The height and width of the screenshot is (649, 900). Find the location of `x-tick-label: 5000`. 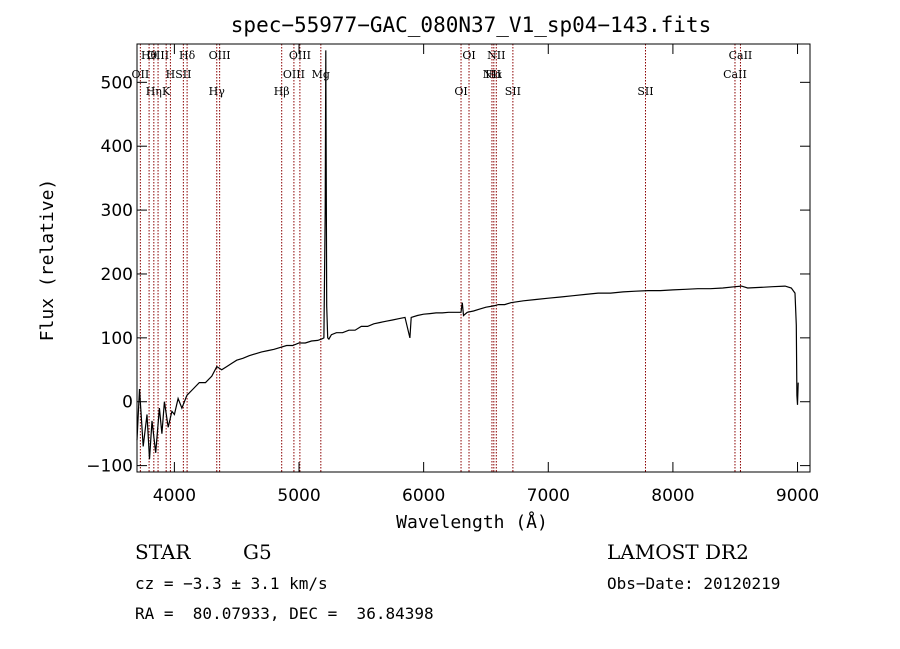

x-tick-label: 5000 is located at coordinates (298, 496).